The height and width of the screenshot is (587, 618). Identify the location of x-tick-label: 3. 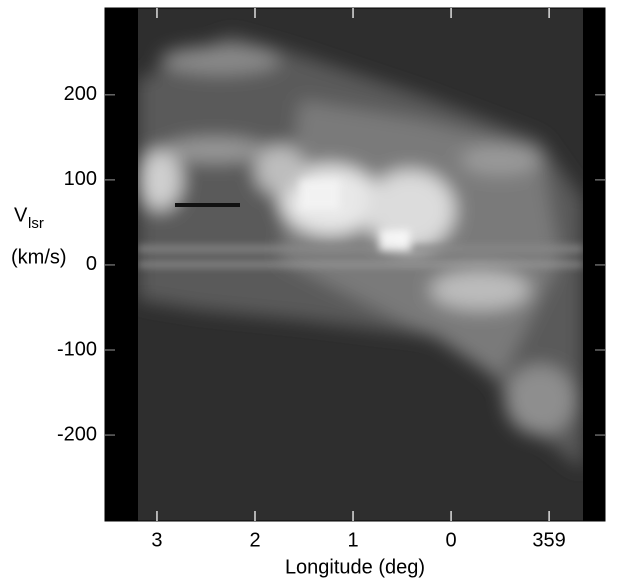
(156, 540).